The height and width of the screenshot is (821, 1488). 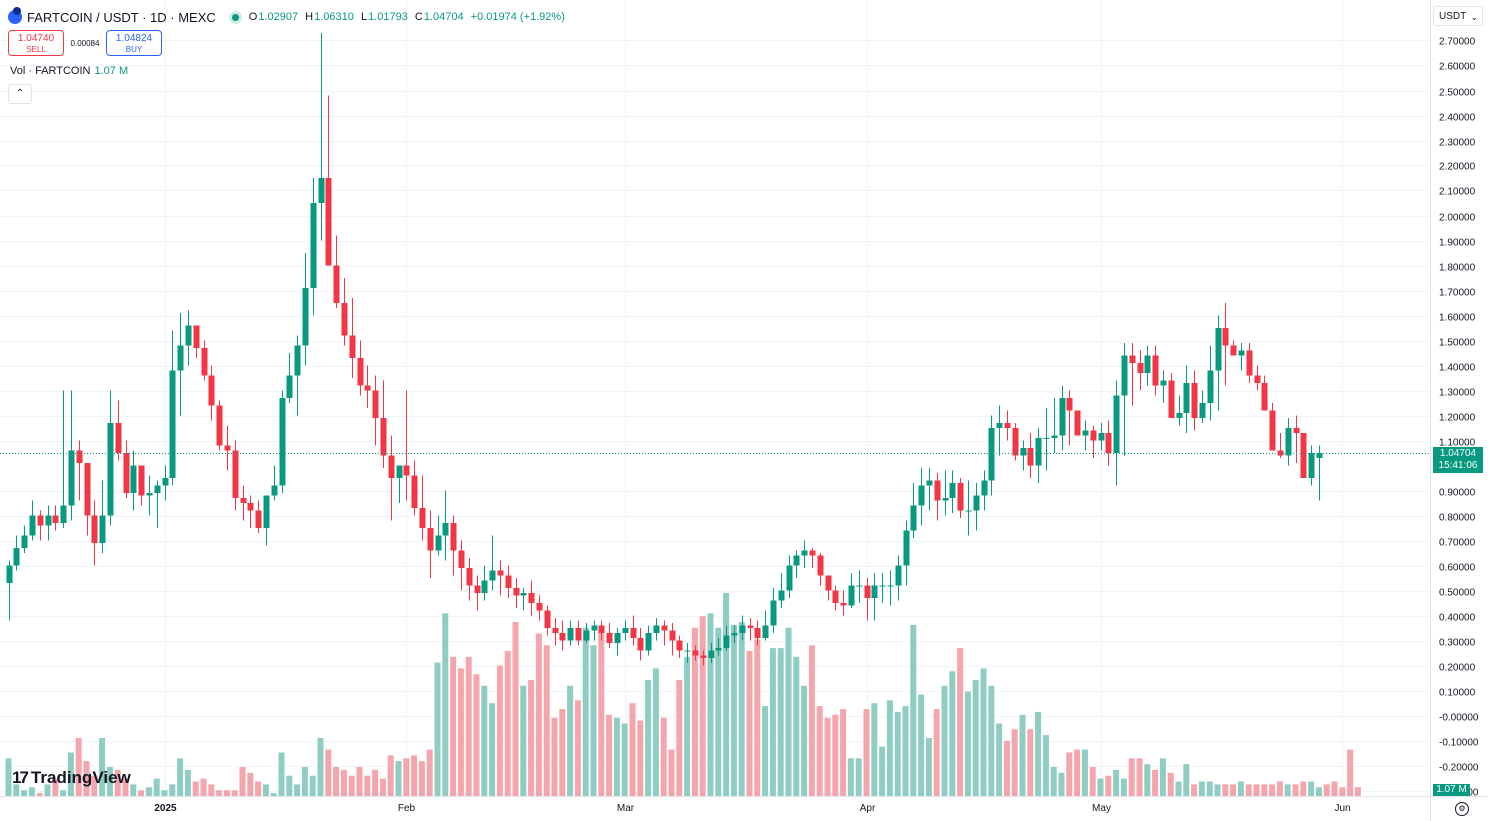 What do you see at coordinates (1457, 143) in the screenshot?
I see `price-tick-label: 2.30000` at bounding box center [1457, 143].